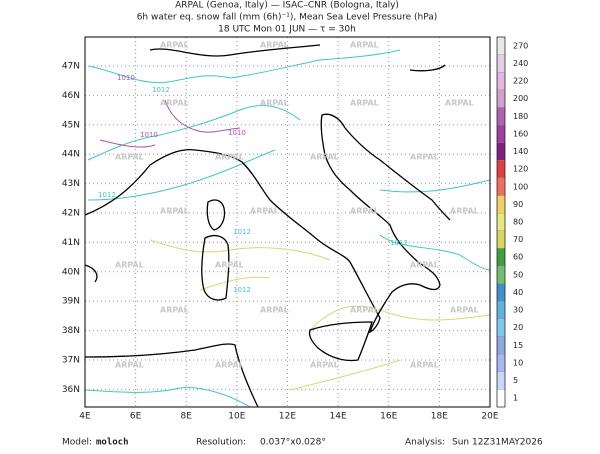 The image size is (600, 454). Describe the element at coordinates (71, 272) in the screenshot. I see `lat-label: 40N` at that location.